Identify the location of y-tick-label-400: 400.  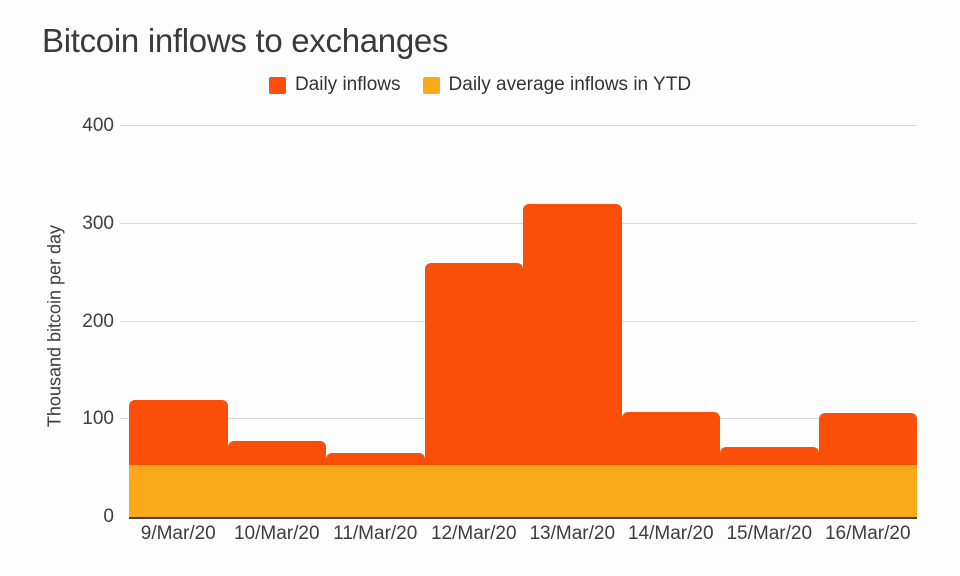
(98, 125).